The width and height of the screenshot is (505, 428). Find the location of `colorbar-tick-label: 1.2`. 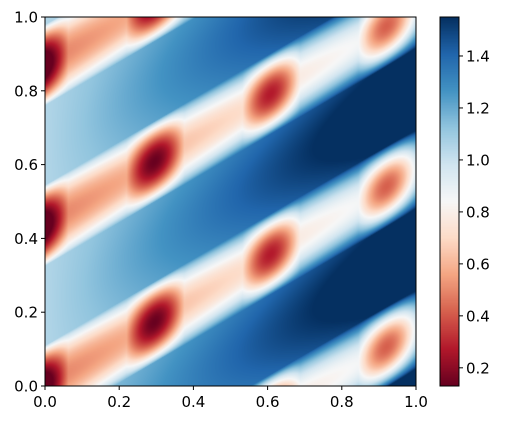

colorbar-tick-label: 1.2 is located at coordinates (478, 108).